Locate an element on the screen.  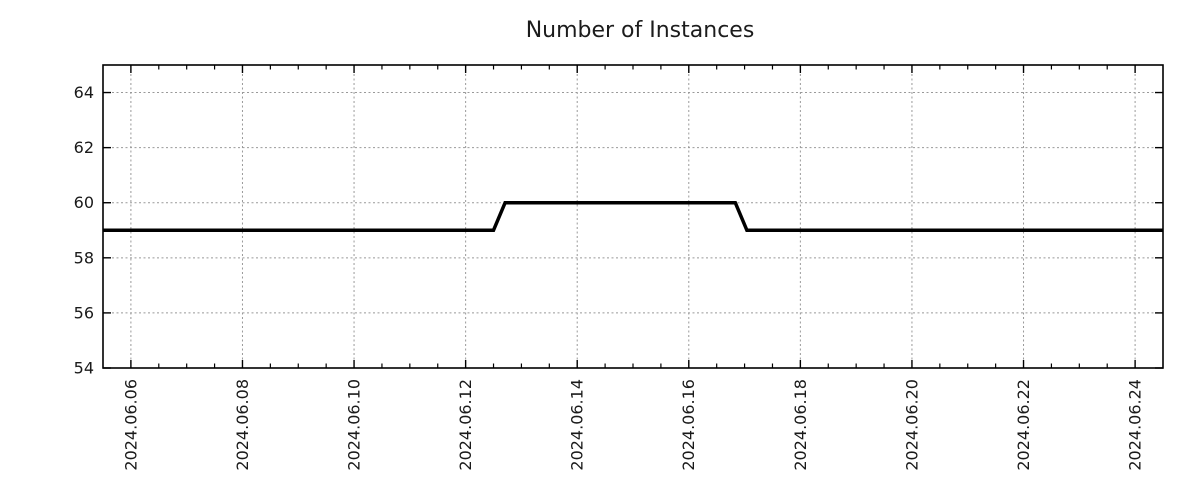
x-tick-label: 2024.06.24 is located at coordinates (1135, 425).